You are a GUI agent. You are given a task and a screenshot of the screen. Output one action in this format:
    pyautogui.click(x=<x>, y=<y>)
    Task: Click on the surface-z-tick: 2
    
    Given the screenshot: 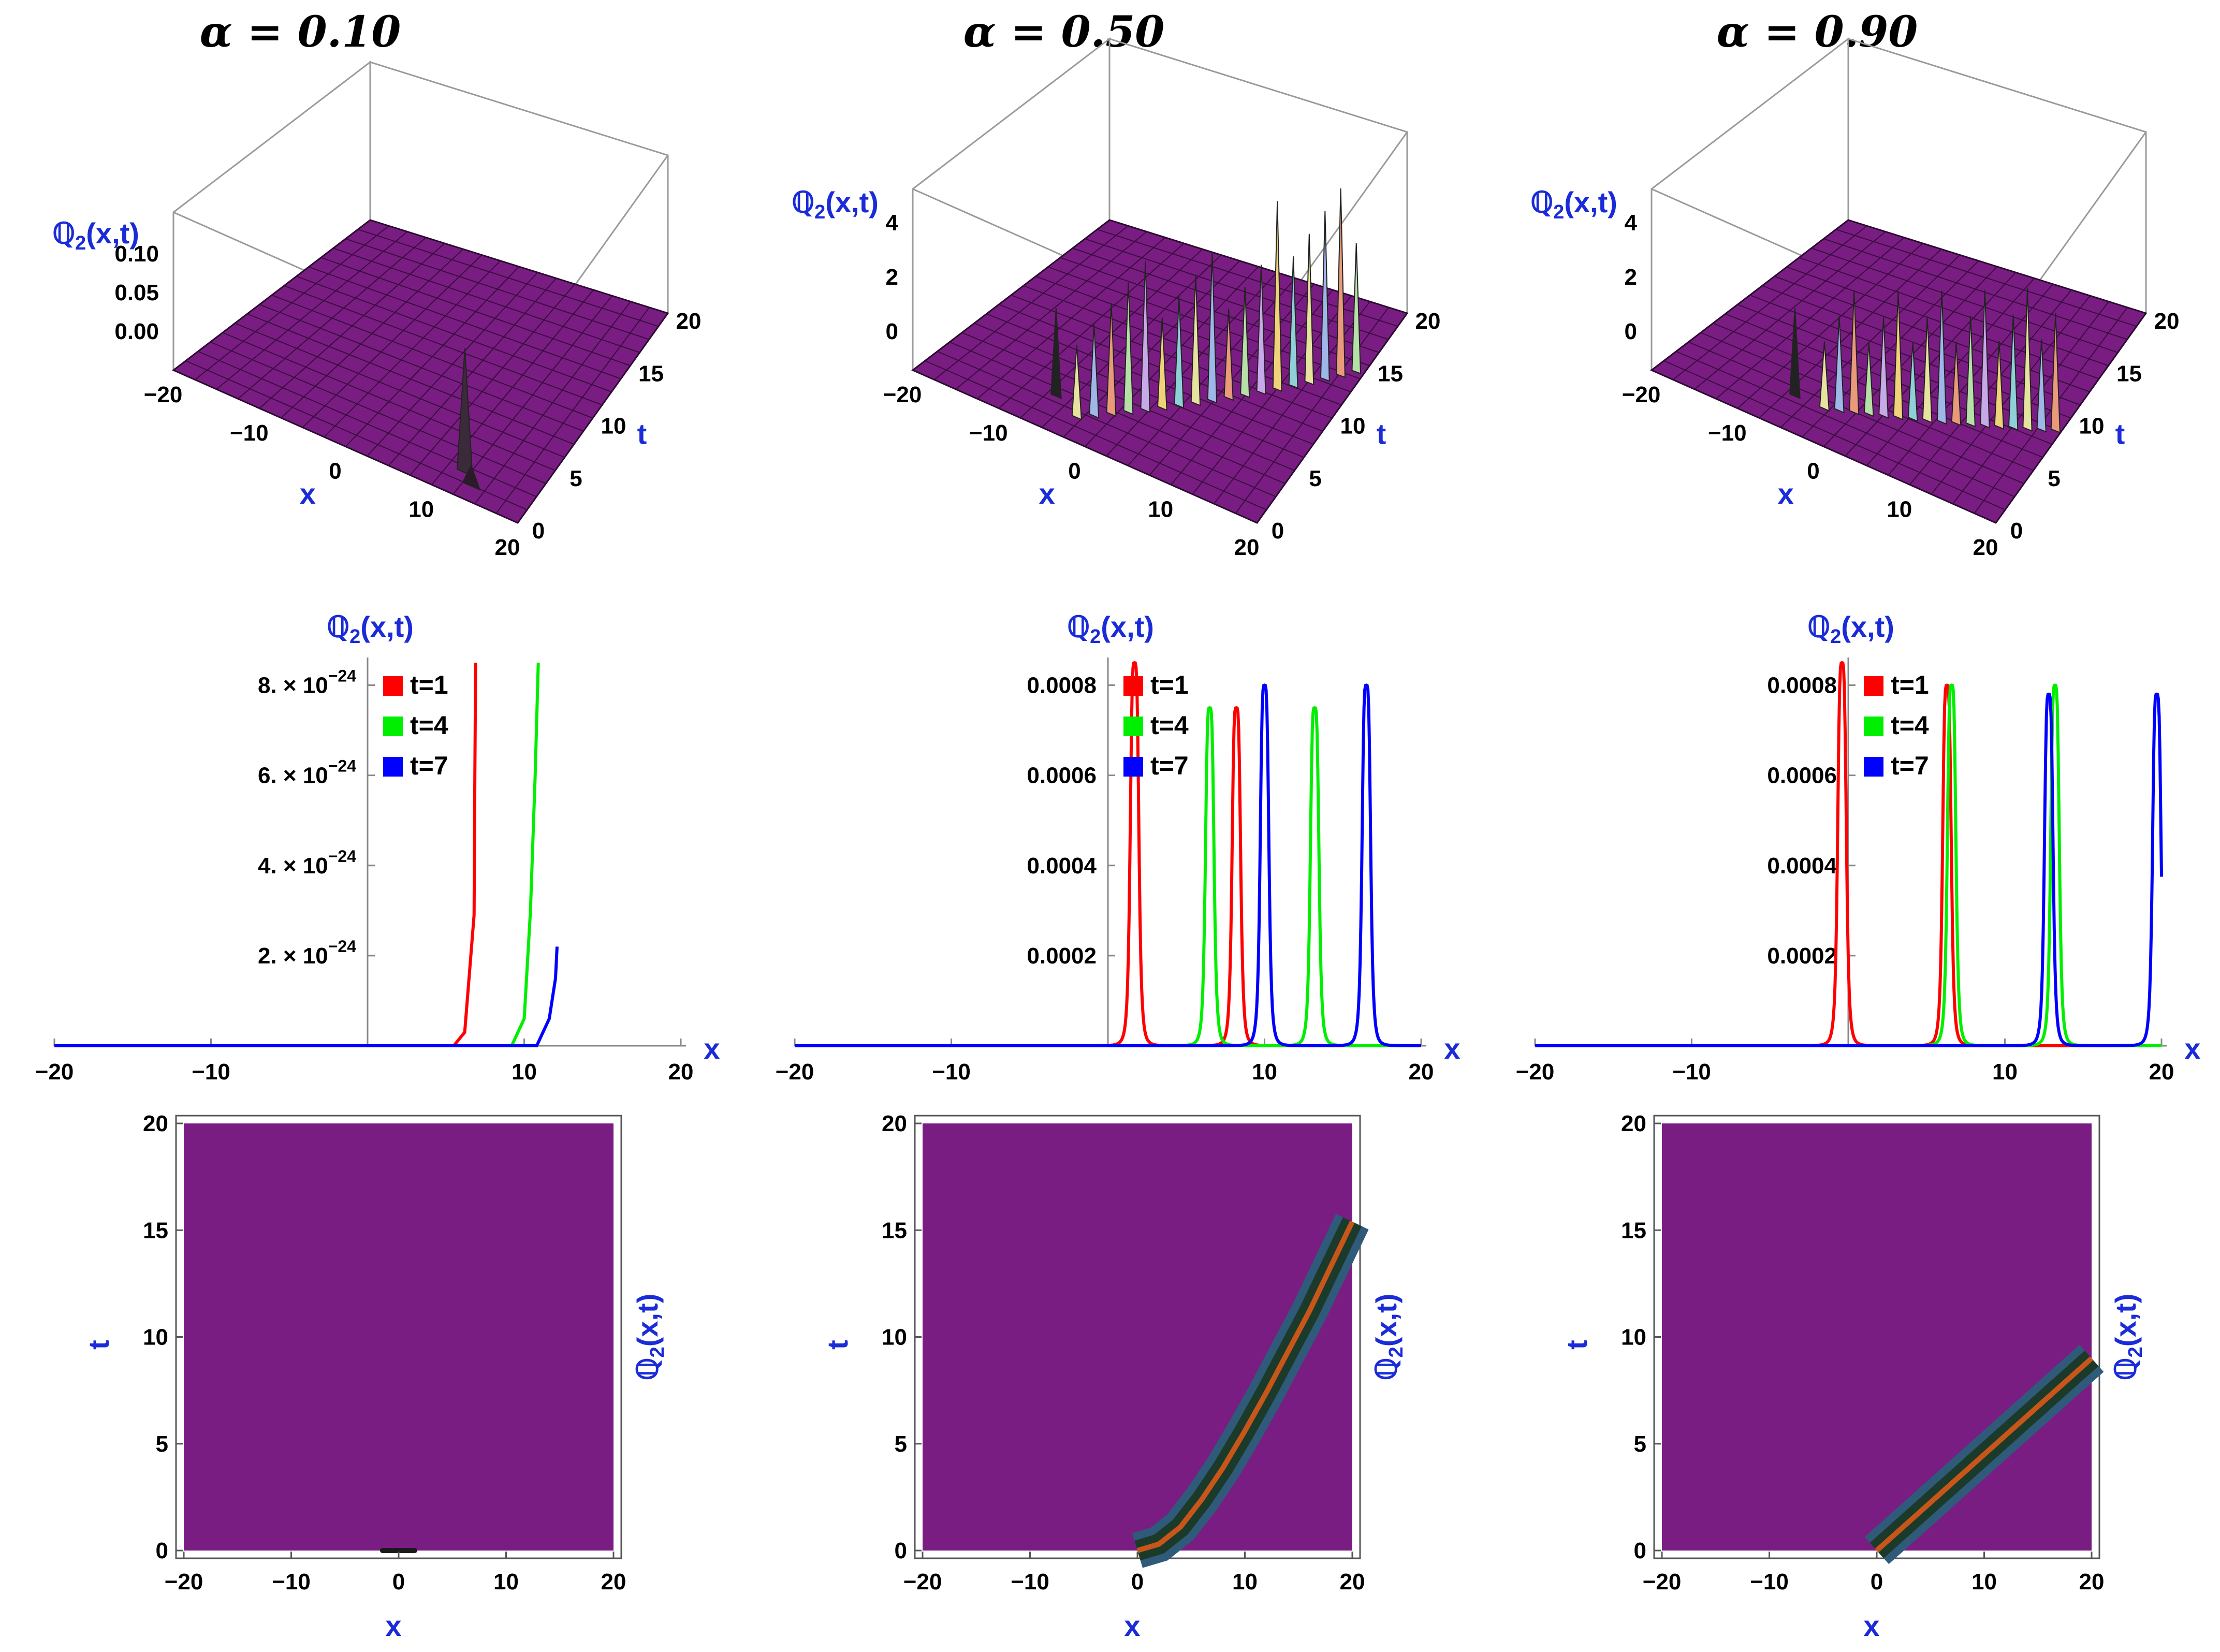 What is the action you would take?
    pyautogui.click(x=892, y=277)
    